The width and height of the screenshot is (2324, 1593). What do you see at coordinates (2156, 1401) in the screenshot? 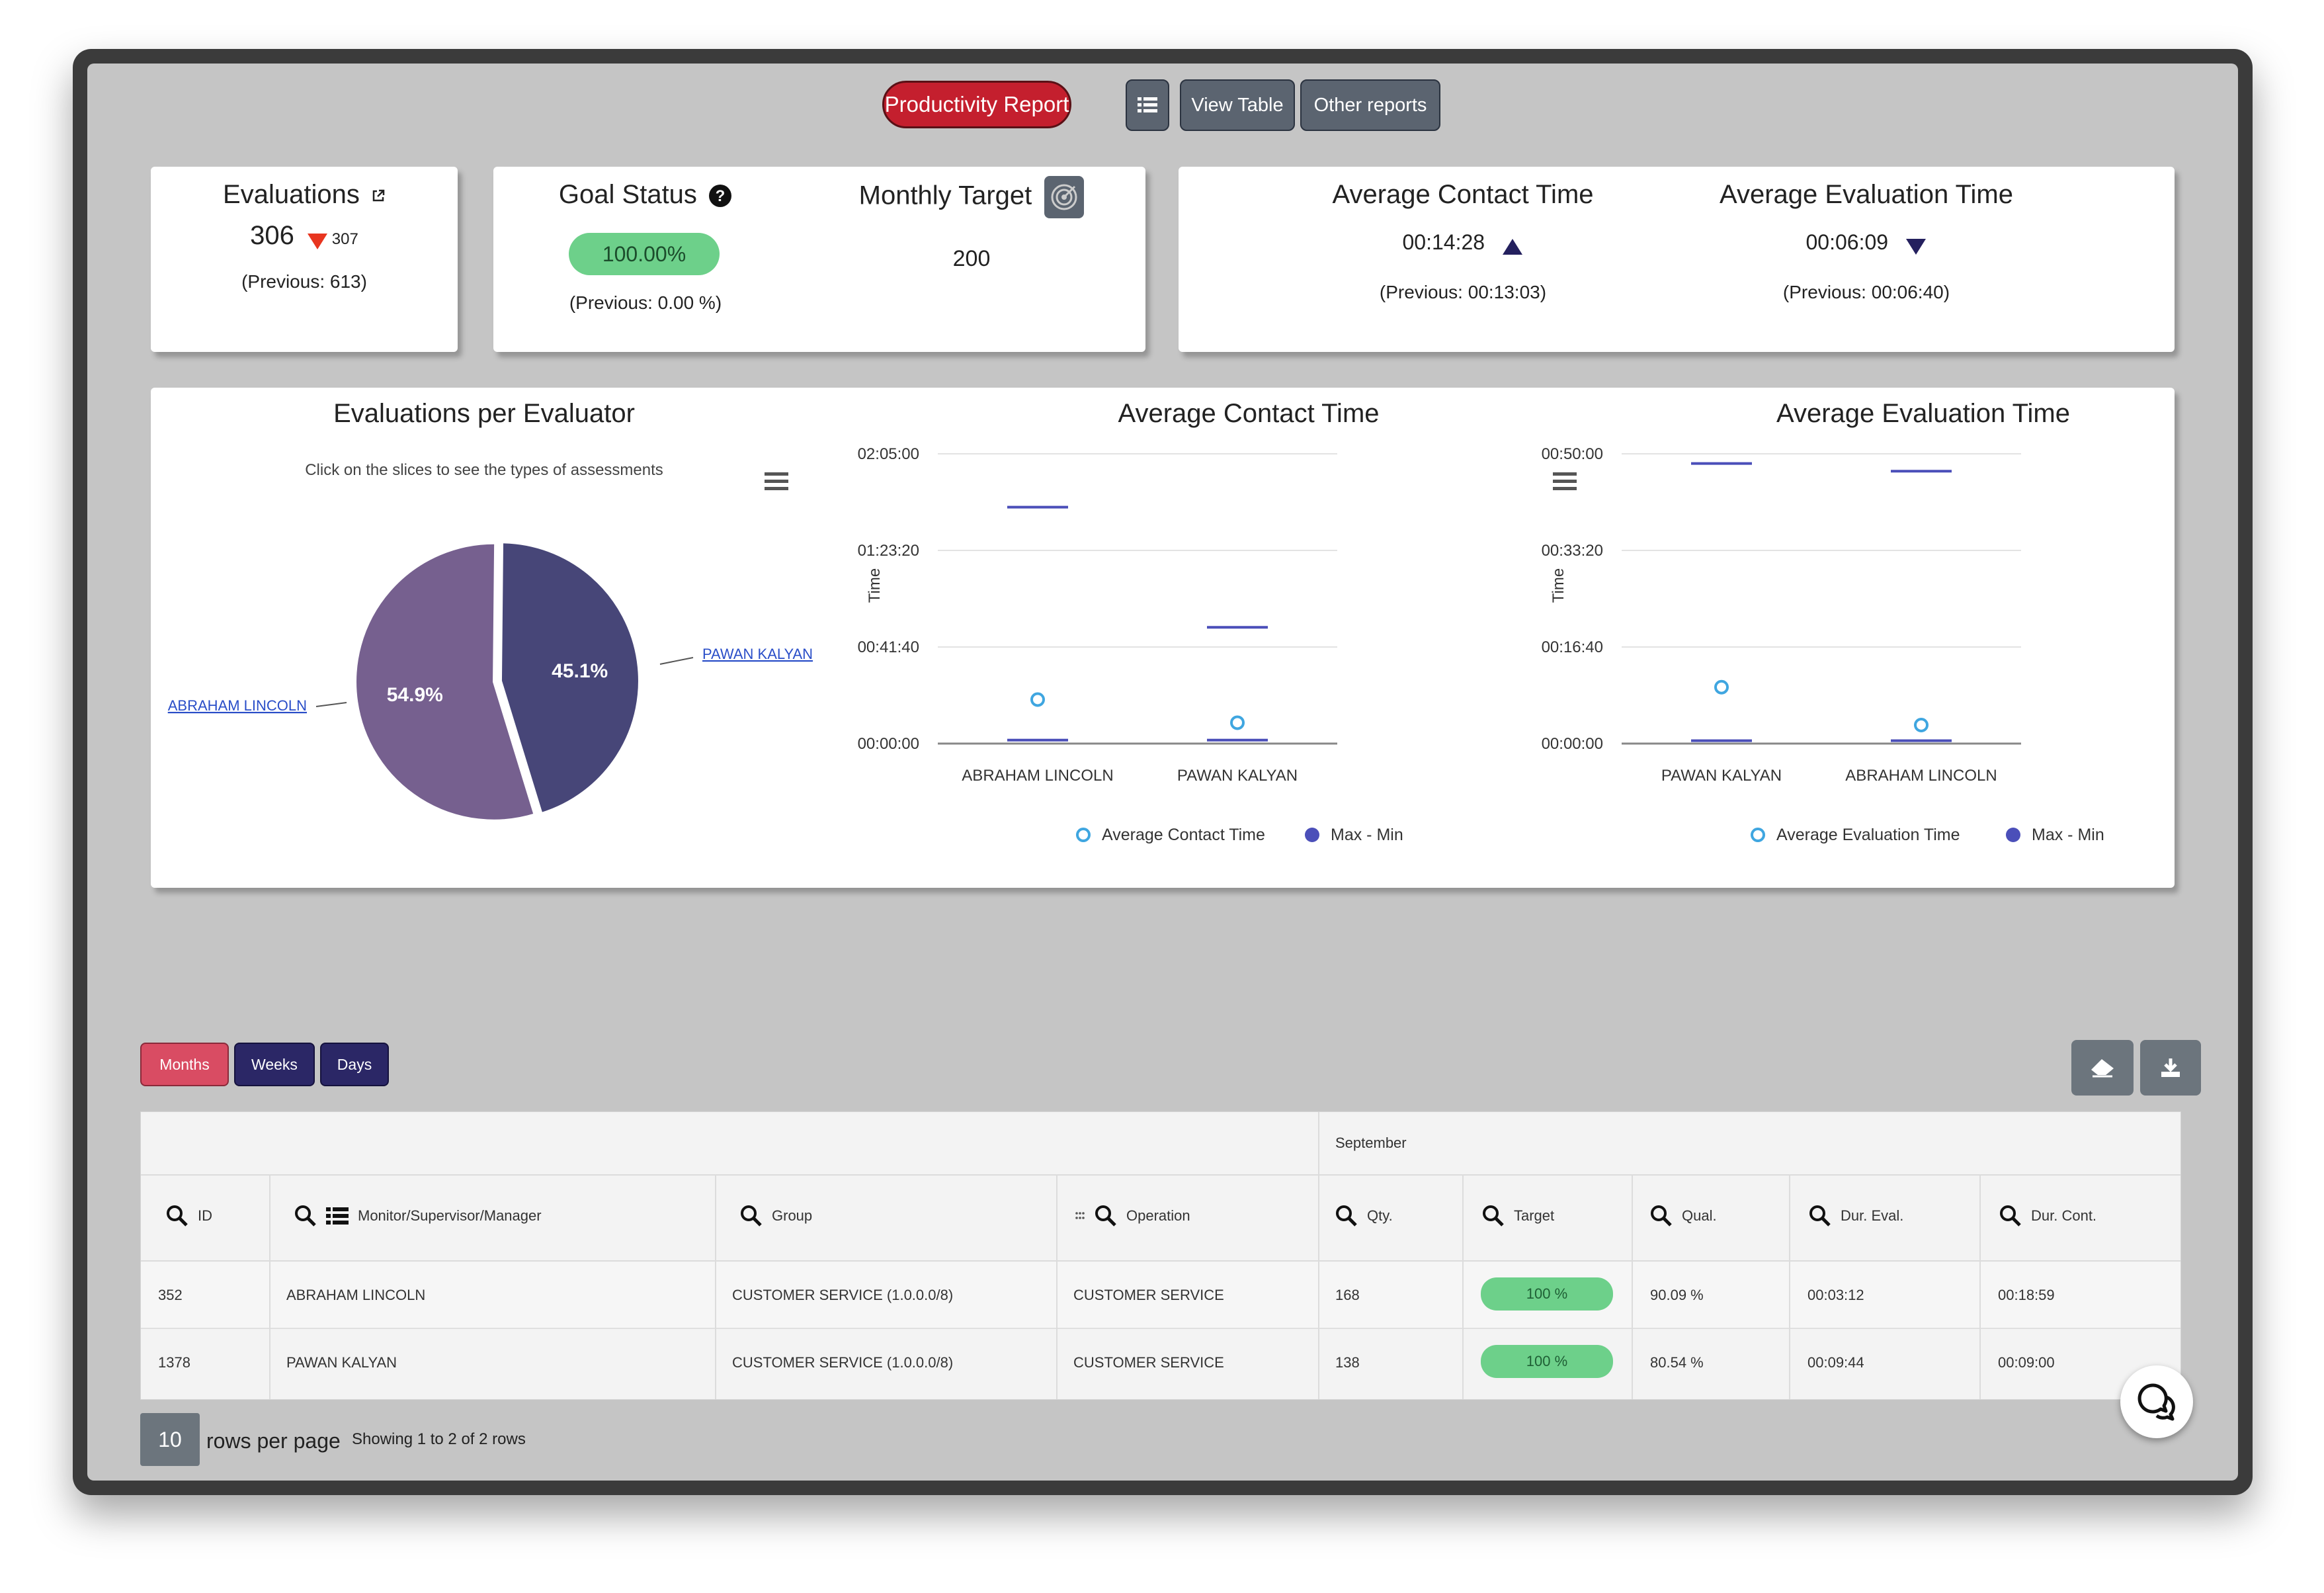
I see `chat-button` at bounding box center [2156, 1401].